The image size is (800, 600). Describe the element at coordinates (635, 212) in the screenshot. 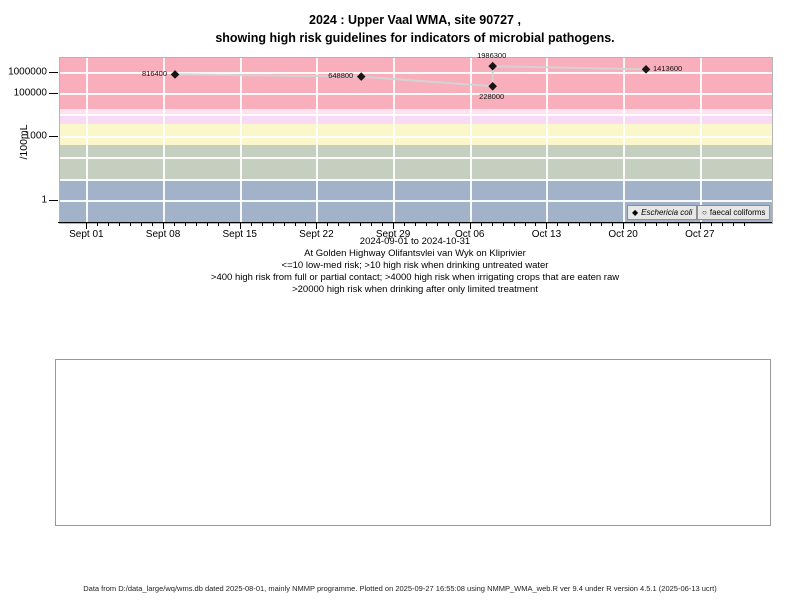

I see `filled-diamond-icon: ◆` at that location.